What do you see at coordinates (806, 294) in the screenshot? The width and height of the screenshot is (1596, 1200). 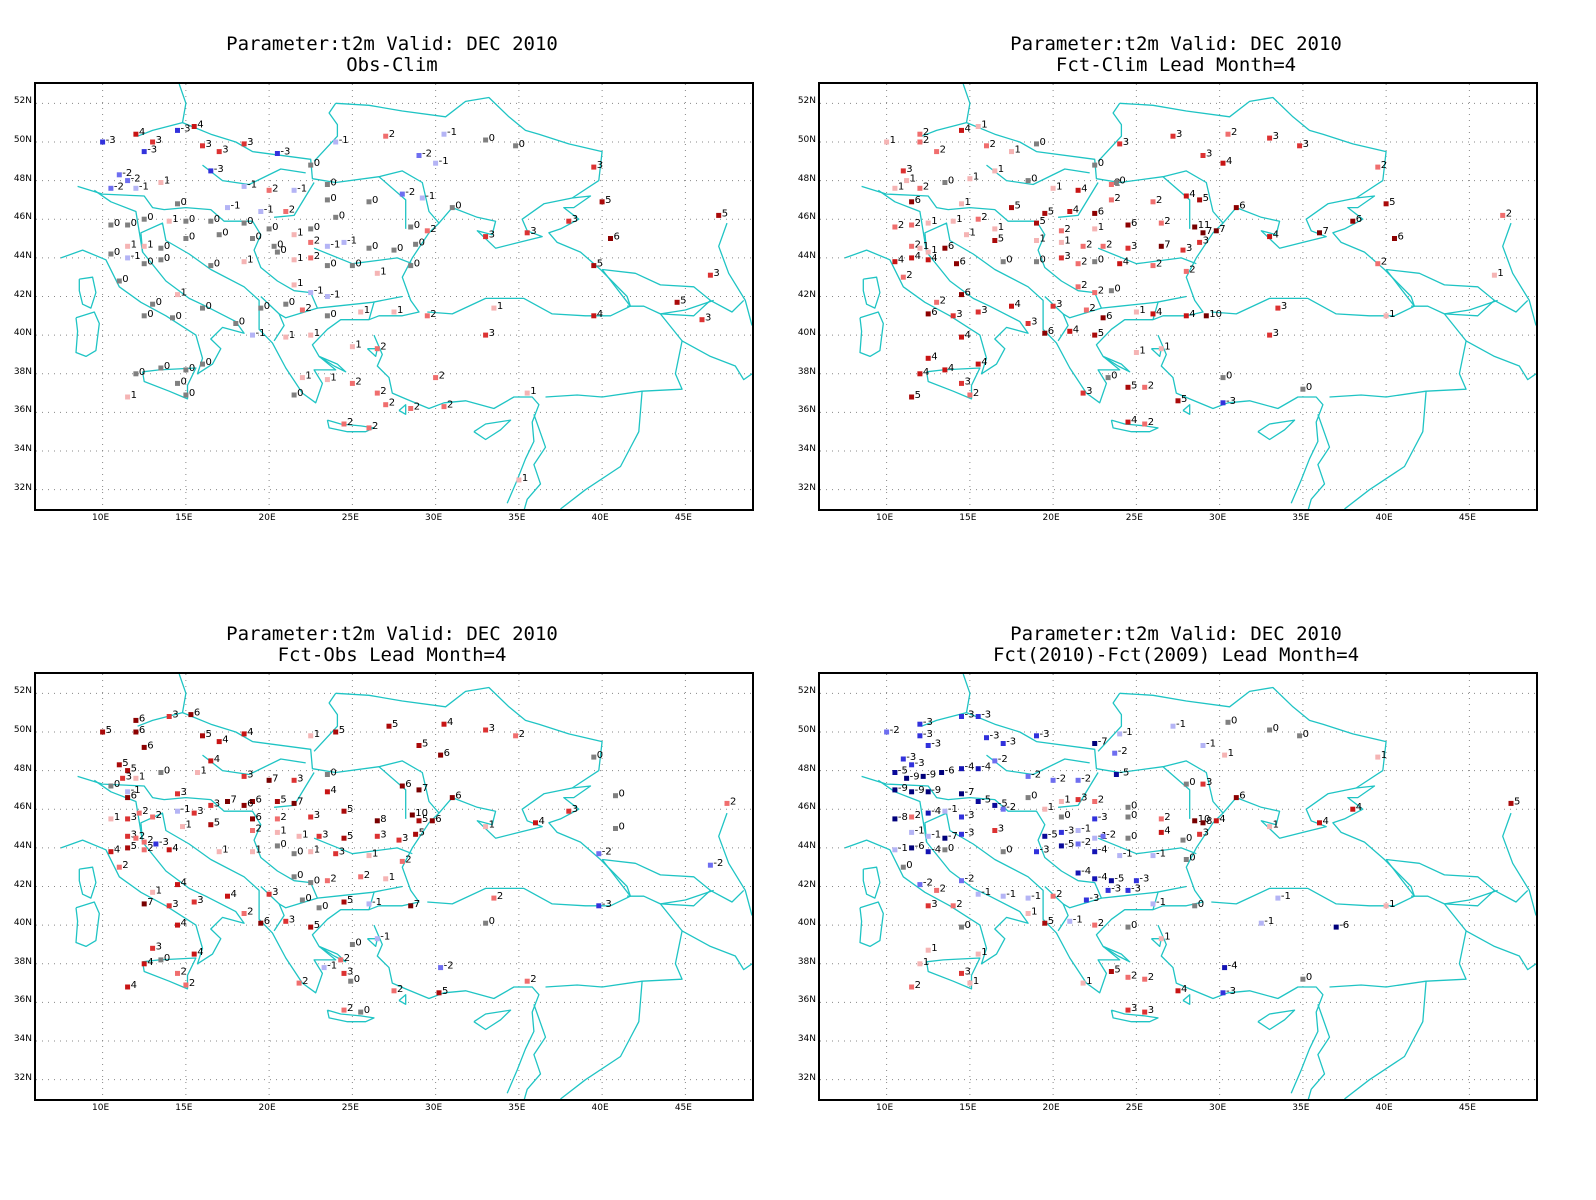 I see `latitude-tick-label: 42N` at bounding box center [806, 294].